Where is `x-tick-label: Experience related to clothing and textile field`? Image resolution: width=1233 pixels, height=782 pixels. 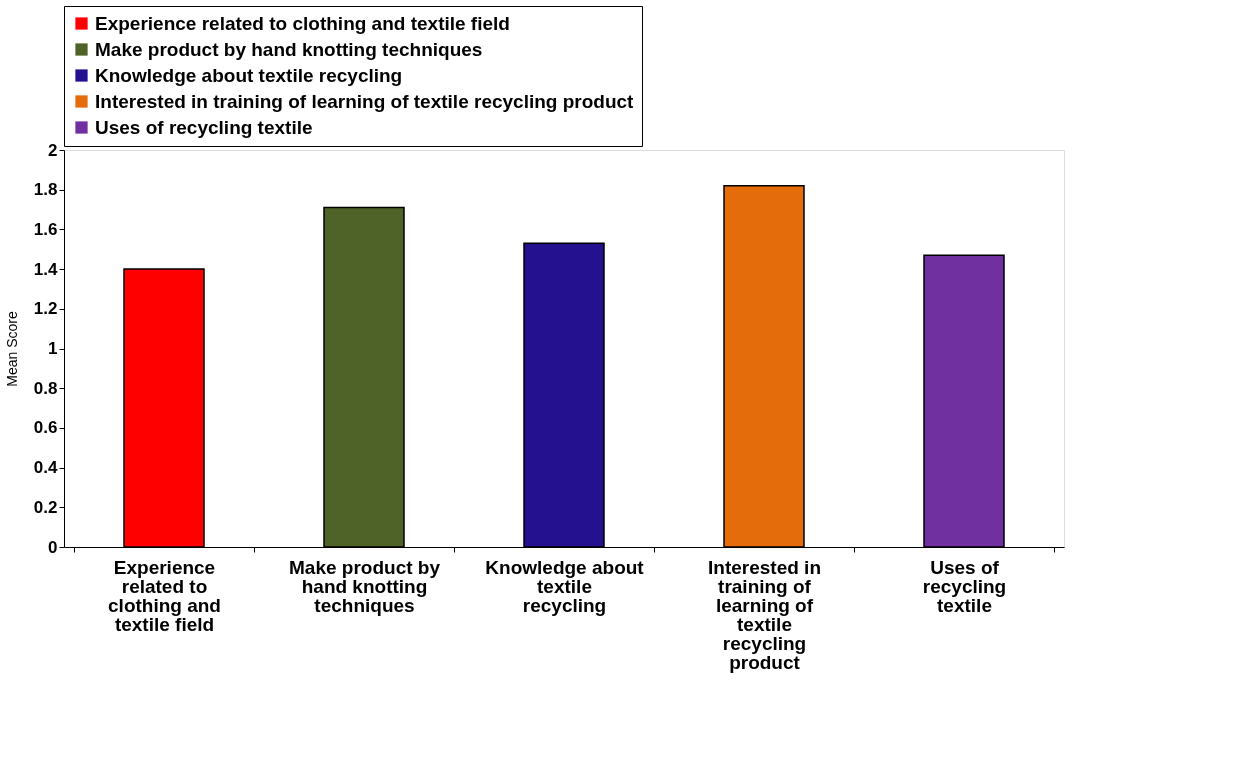 x-tick-label: Experience related to clothing and textile field is located at coordinates (164, 595).